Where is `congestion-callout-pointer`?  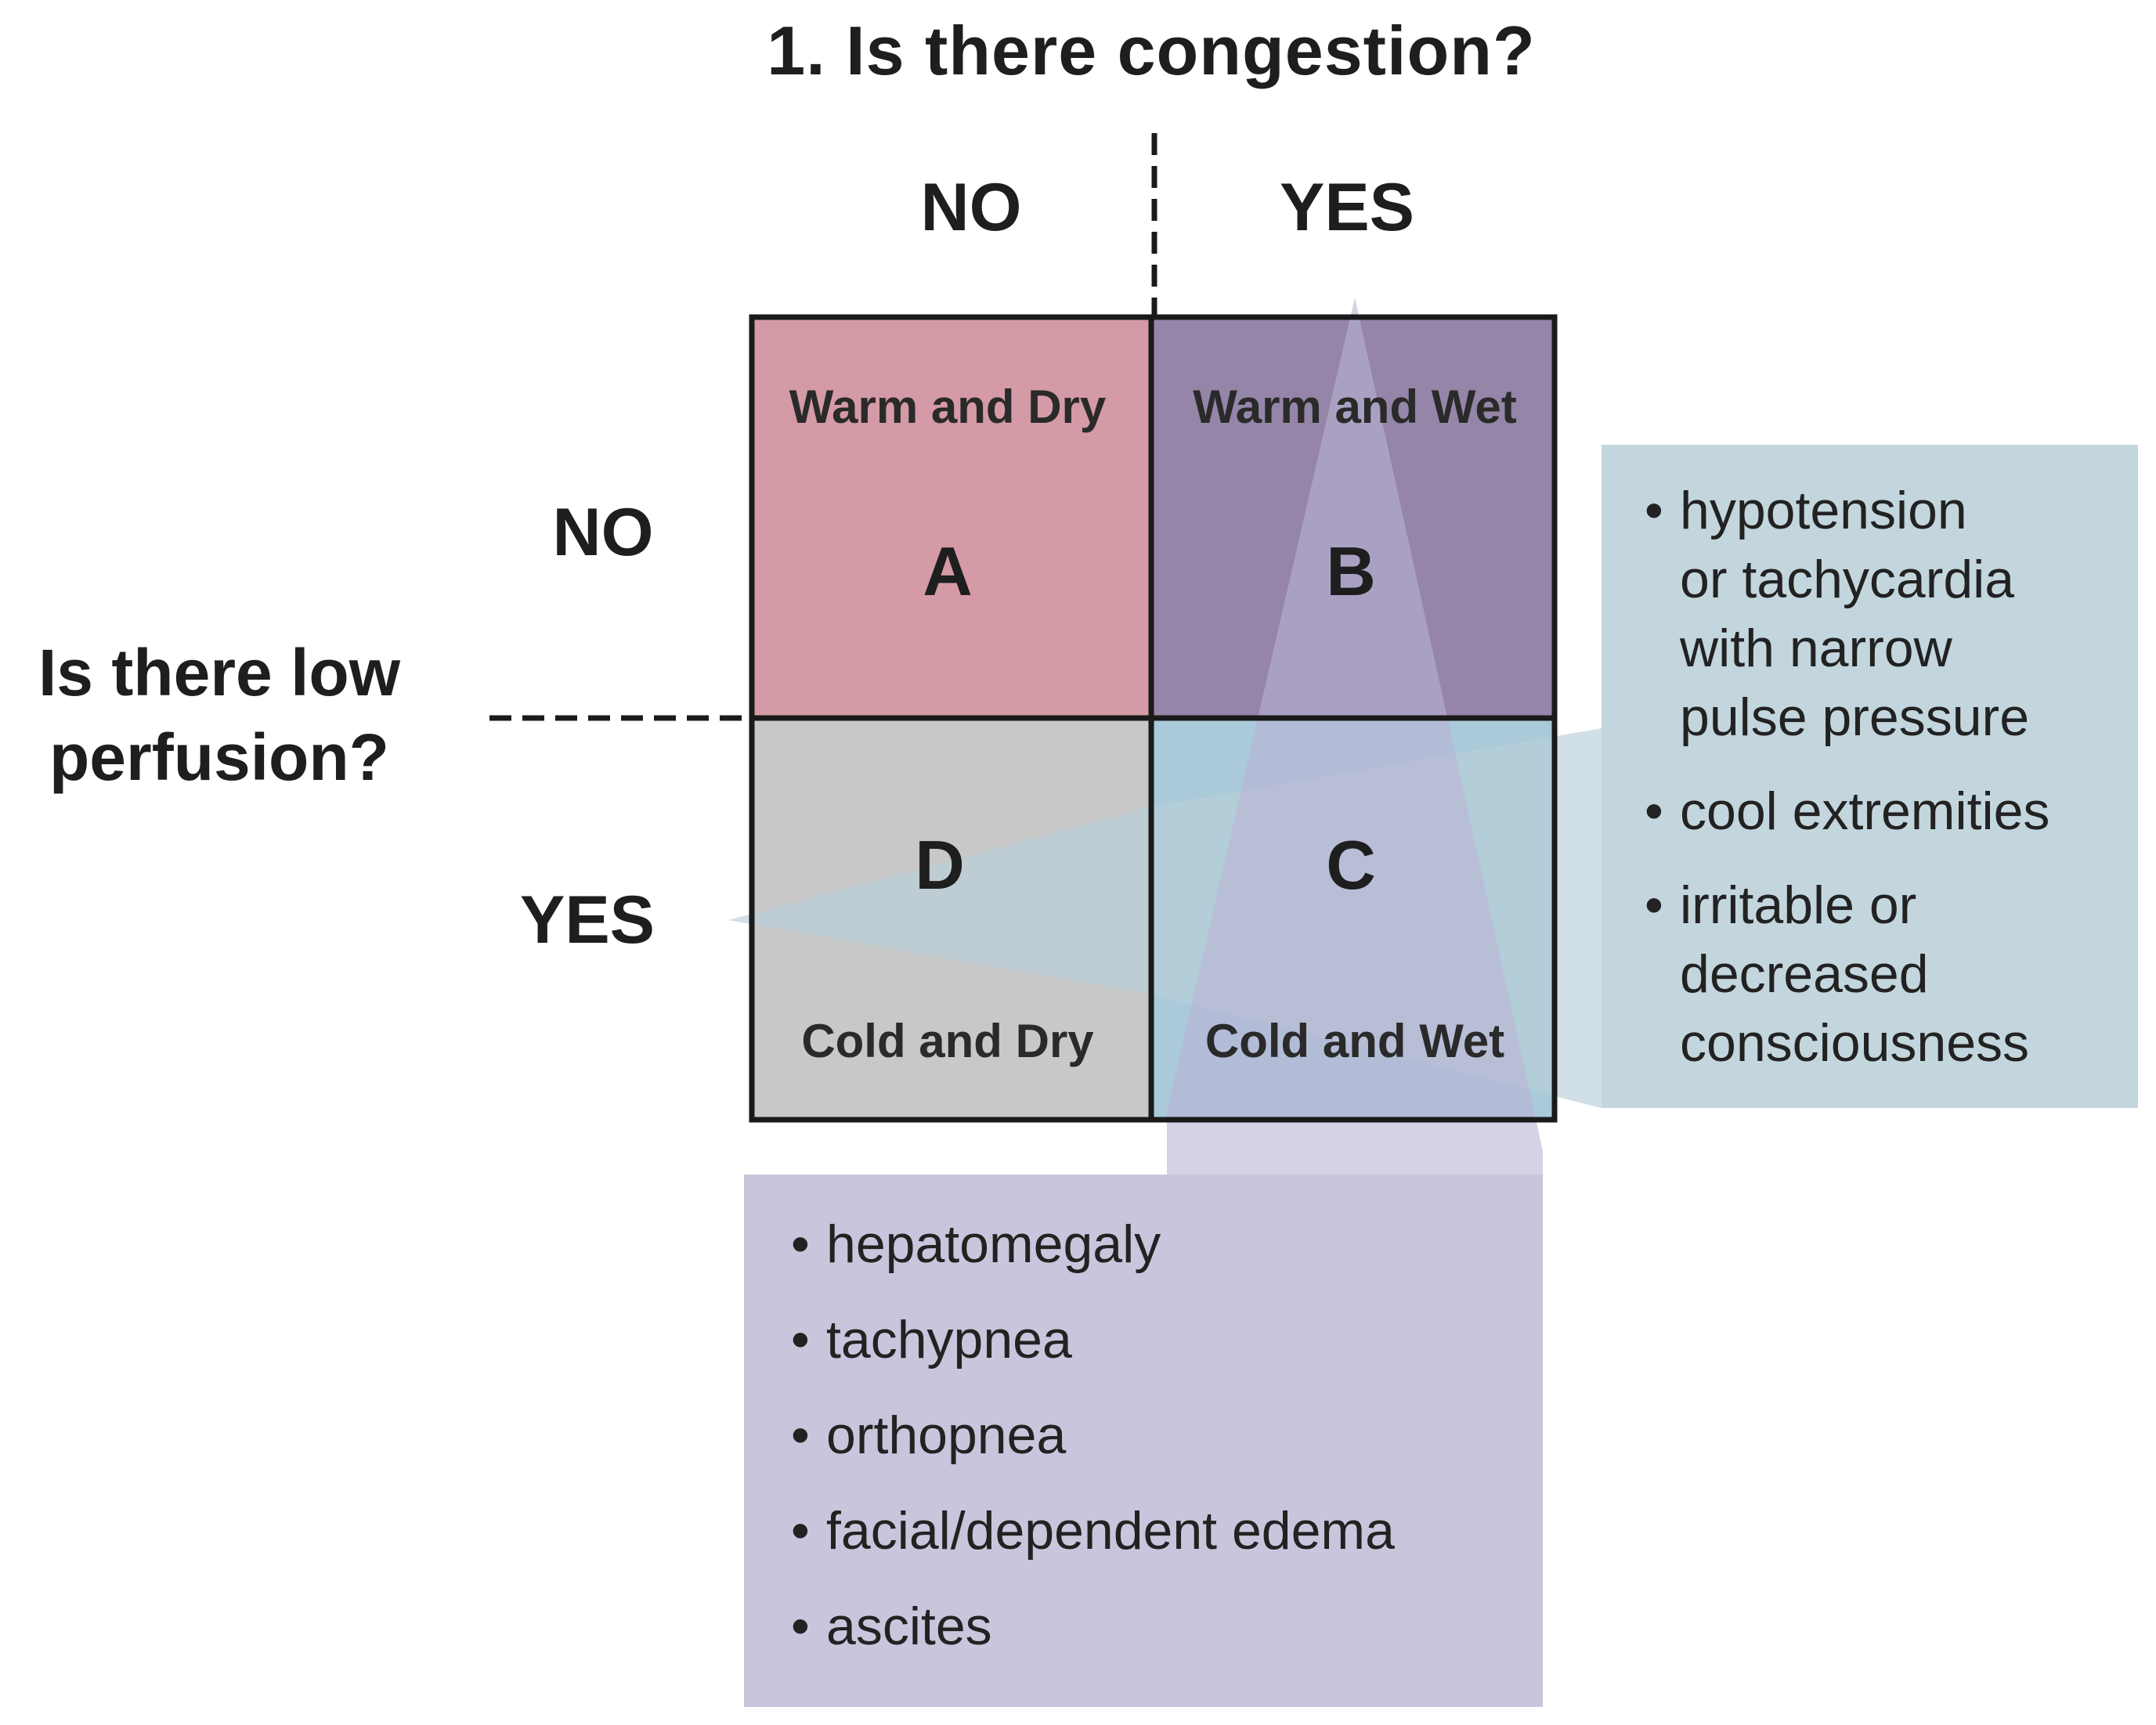
congestion-callout-pointer is located at coordinates (1355, 736).